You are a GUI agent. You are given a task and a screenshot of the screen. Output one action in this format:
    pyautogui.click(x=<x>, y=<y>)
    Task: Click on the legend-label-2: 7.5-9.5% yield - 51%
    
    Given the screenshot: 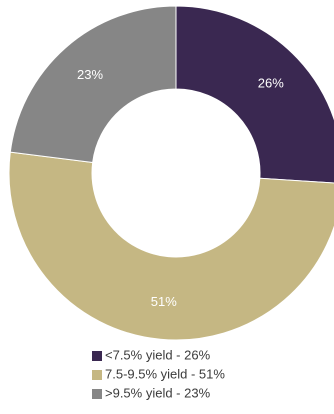 What is the action you would take?
    pyautogui.click(x=165, y=373)
    